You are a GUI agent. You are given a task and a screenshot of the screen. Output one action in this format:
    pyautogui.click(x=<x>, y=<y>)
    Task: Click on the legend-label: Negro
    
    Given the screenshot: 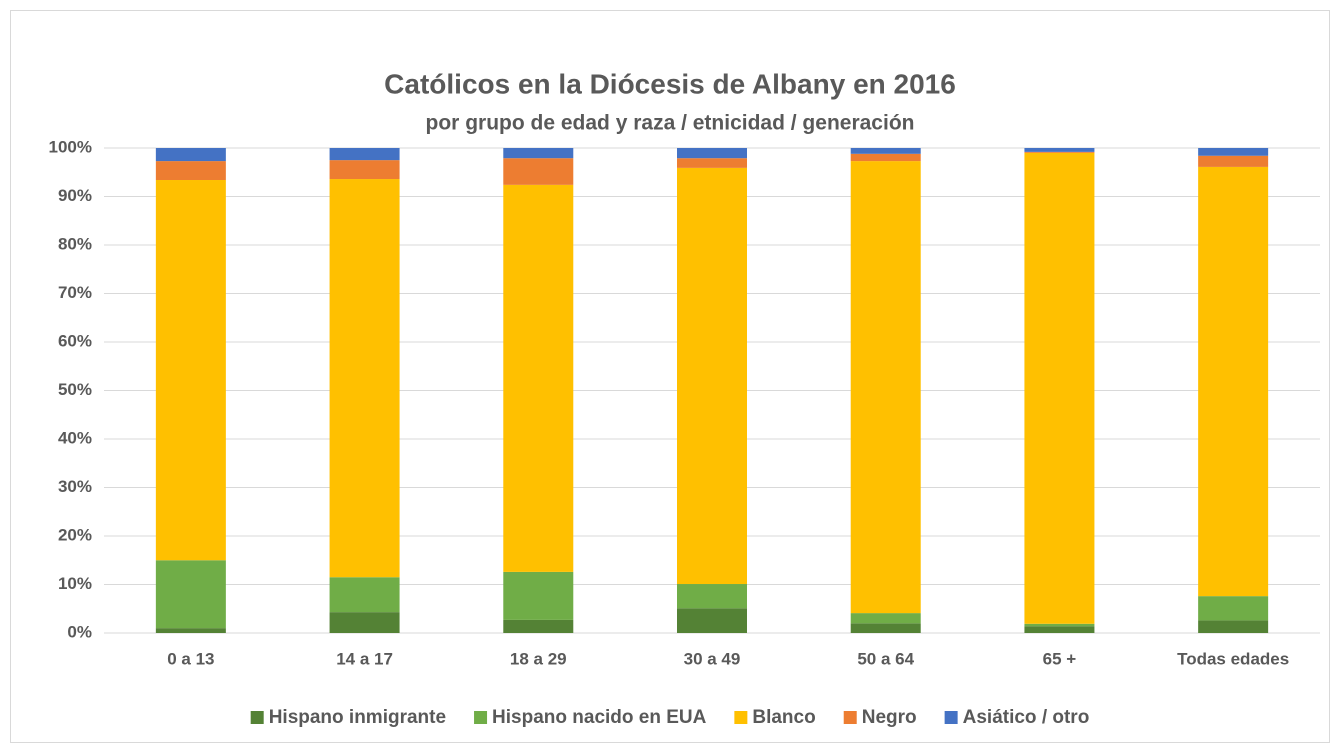 What is the action you would take?
    pyautogui.click(x=889, y=717)
    